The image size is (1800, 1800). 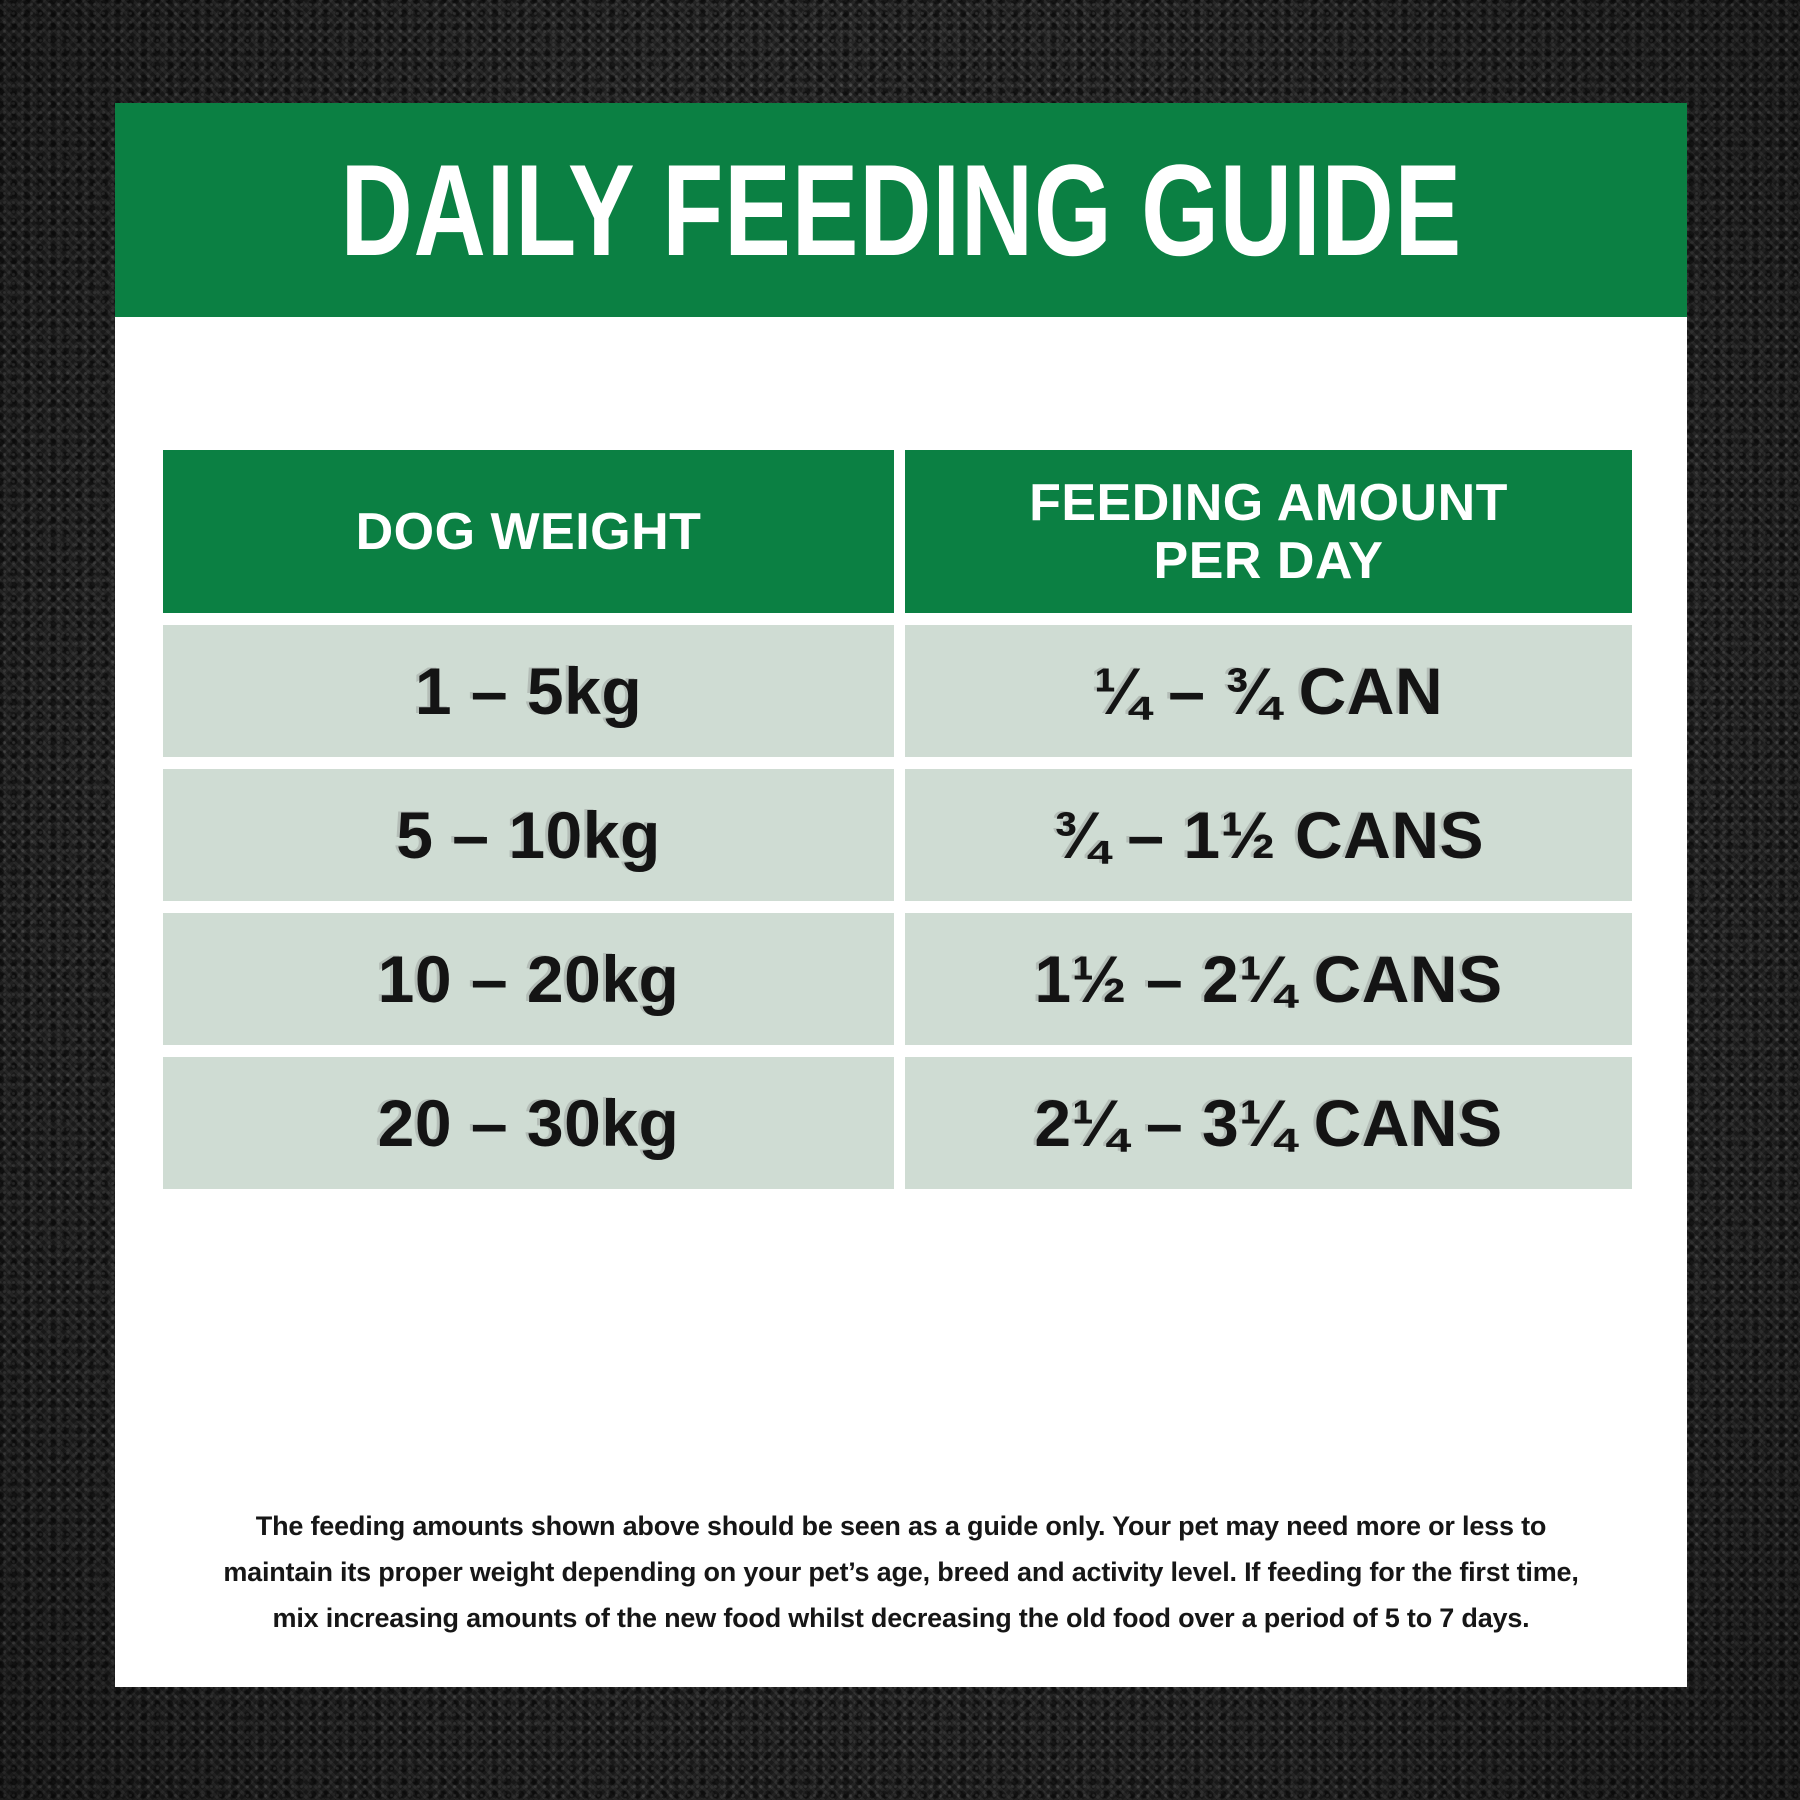 I want to click on table-cell-weight-row1: 1 – 5kg, so click(x=528, y=691).